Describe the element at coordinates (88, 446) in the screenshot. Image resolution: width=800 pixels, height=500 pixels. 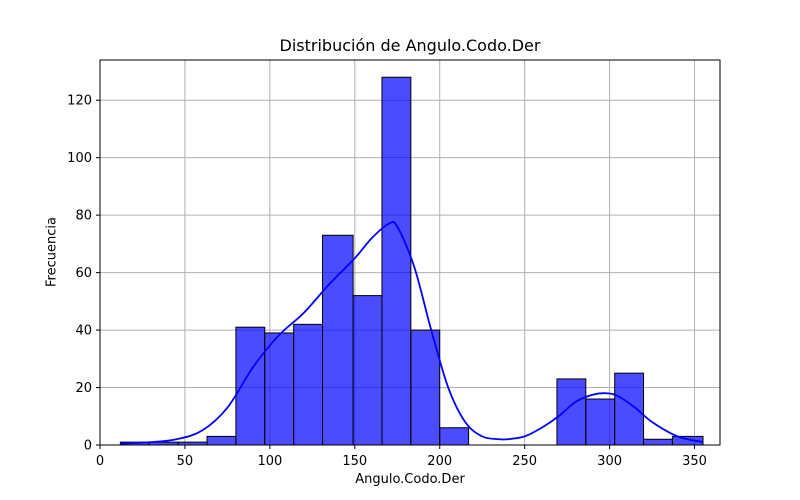
I see `y-tick-label: 0` at that location.